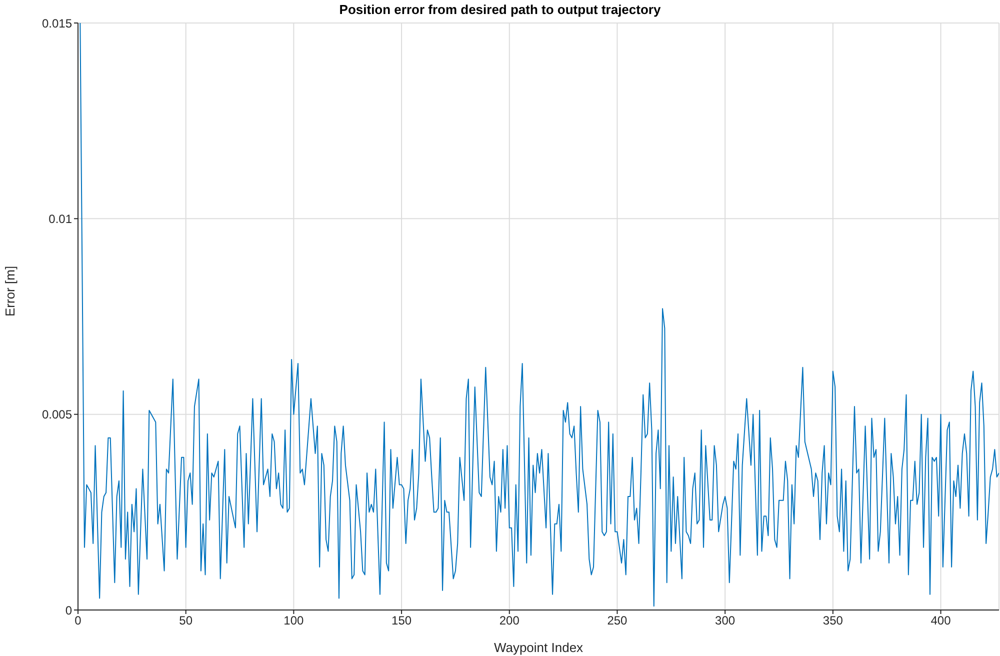  What do you see at coordinates (294, 621) in the screenshot?
I see `x-tick-label: 100` at bounding box center [294, 621].